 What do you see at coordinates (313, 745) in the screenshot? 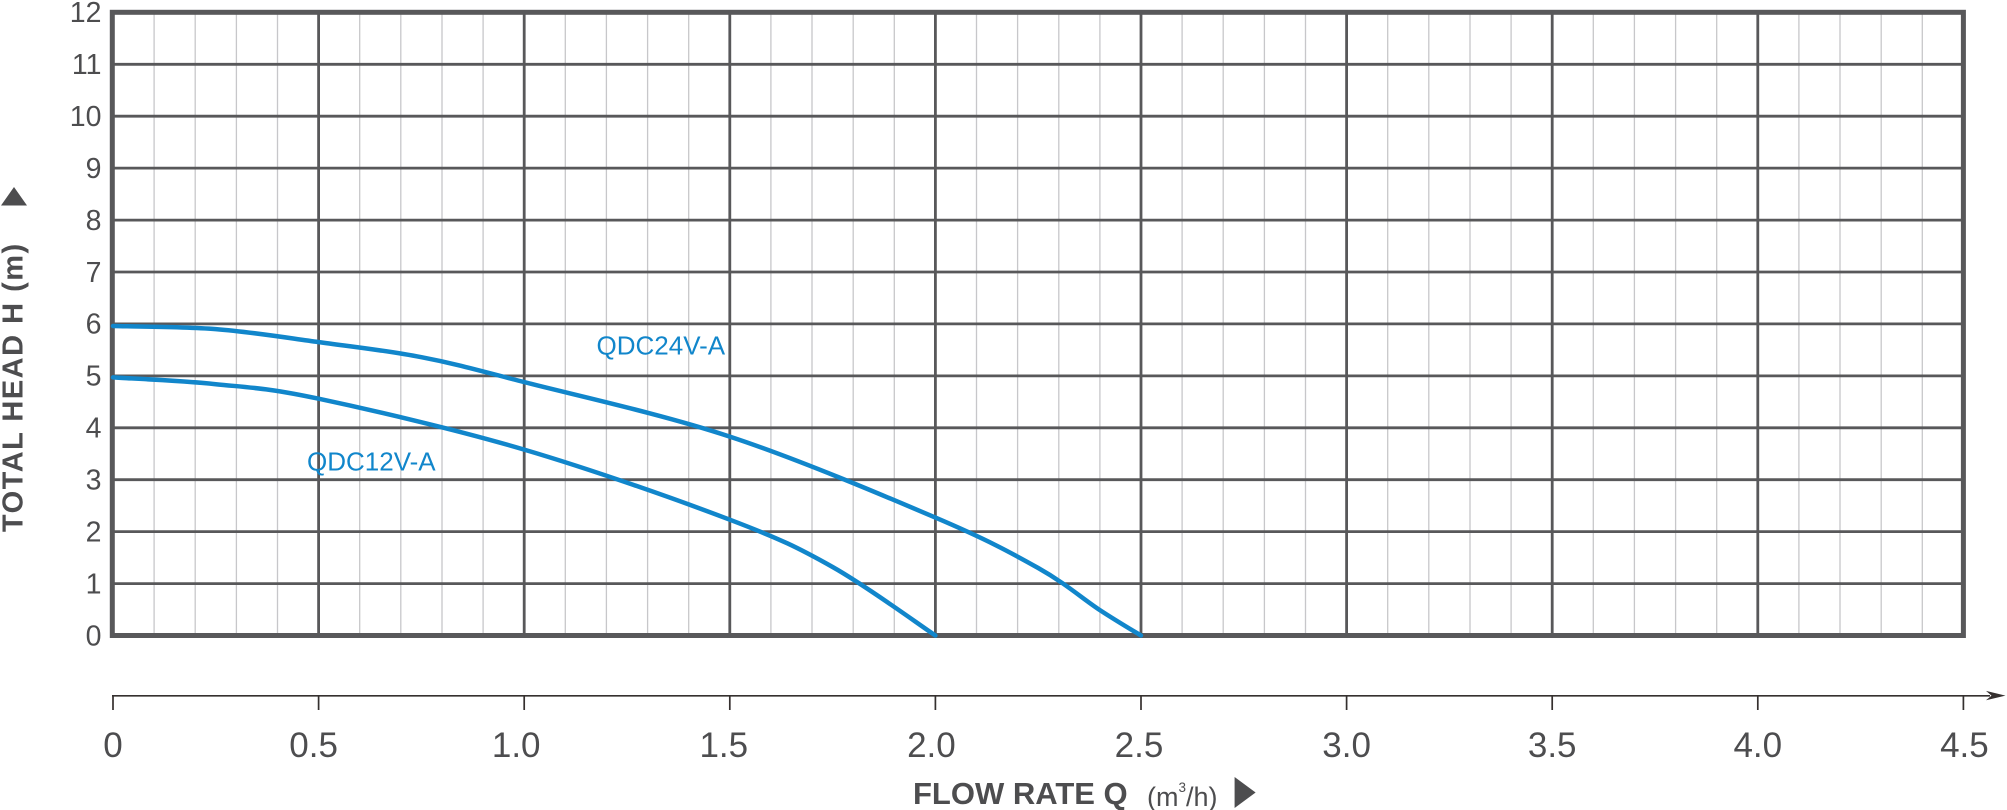
I see `svg-text: 0.5` at bounding box center [313, 745].